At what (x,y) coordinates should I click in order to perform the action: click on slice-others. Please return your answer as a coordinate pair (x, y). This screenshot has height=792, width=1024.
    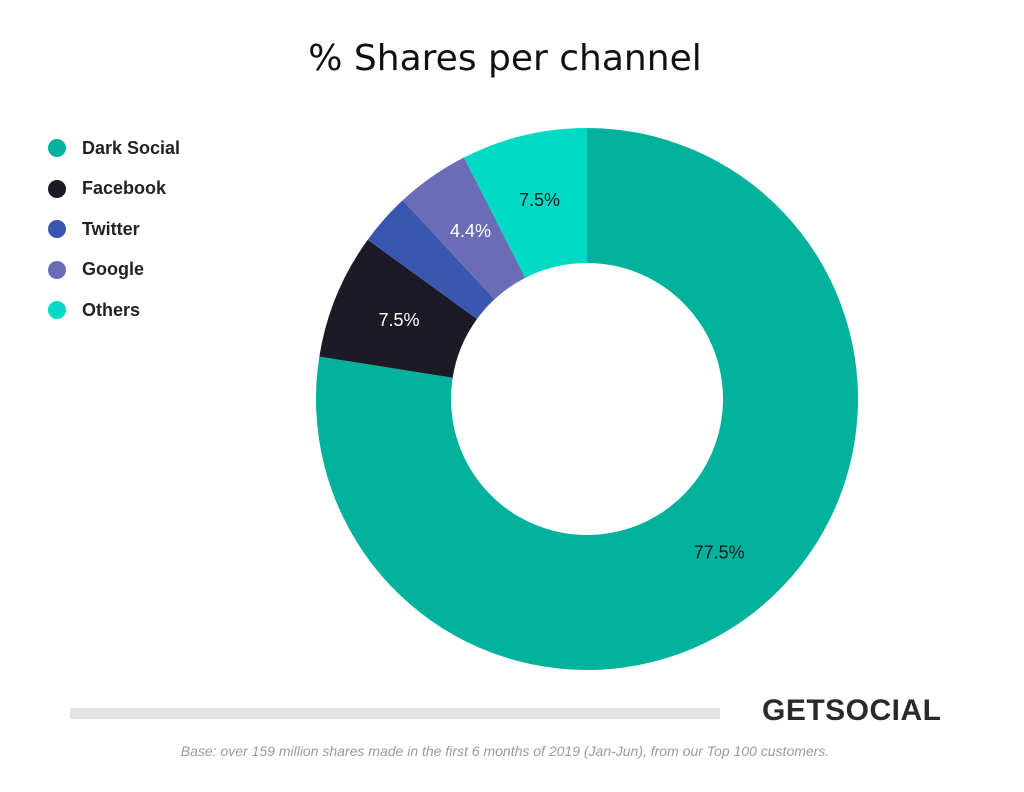
    Looking at the image, I should click on (525, 203).